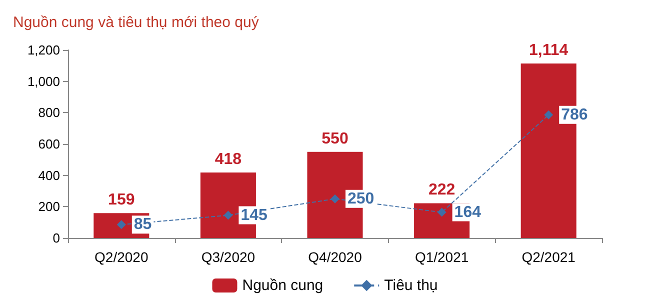  What do you see at coordinates (228, 159) in the screenshot?
I see `data-label: 418` at bounding box center [228, 159].